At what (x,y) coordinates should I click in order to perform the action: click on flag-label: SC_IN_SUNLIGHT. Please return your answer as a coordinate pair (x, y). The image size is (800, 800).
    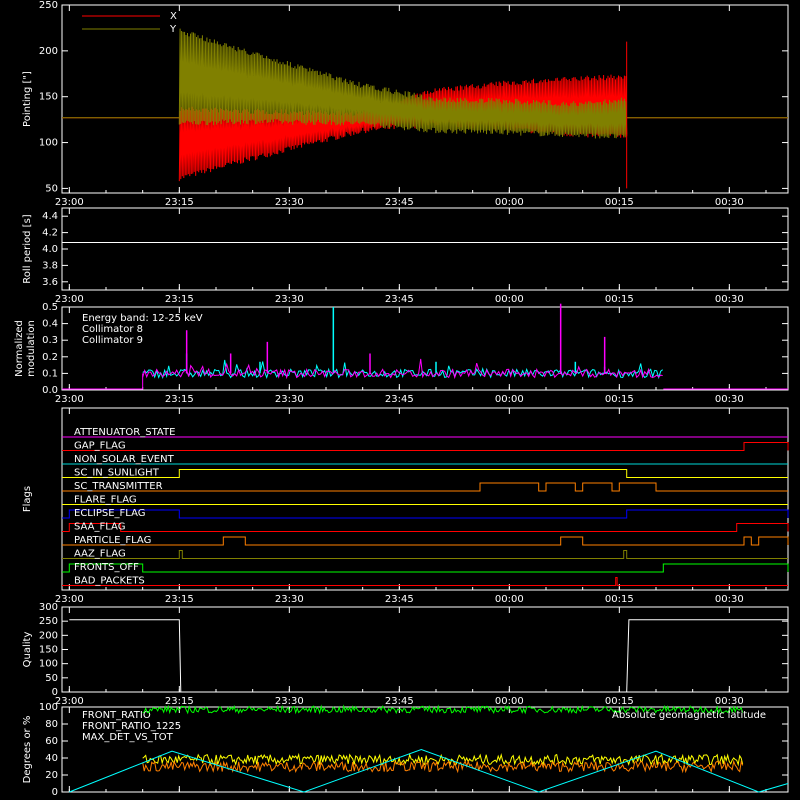
    Looking at the image, I should click on (117, 473).